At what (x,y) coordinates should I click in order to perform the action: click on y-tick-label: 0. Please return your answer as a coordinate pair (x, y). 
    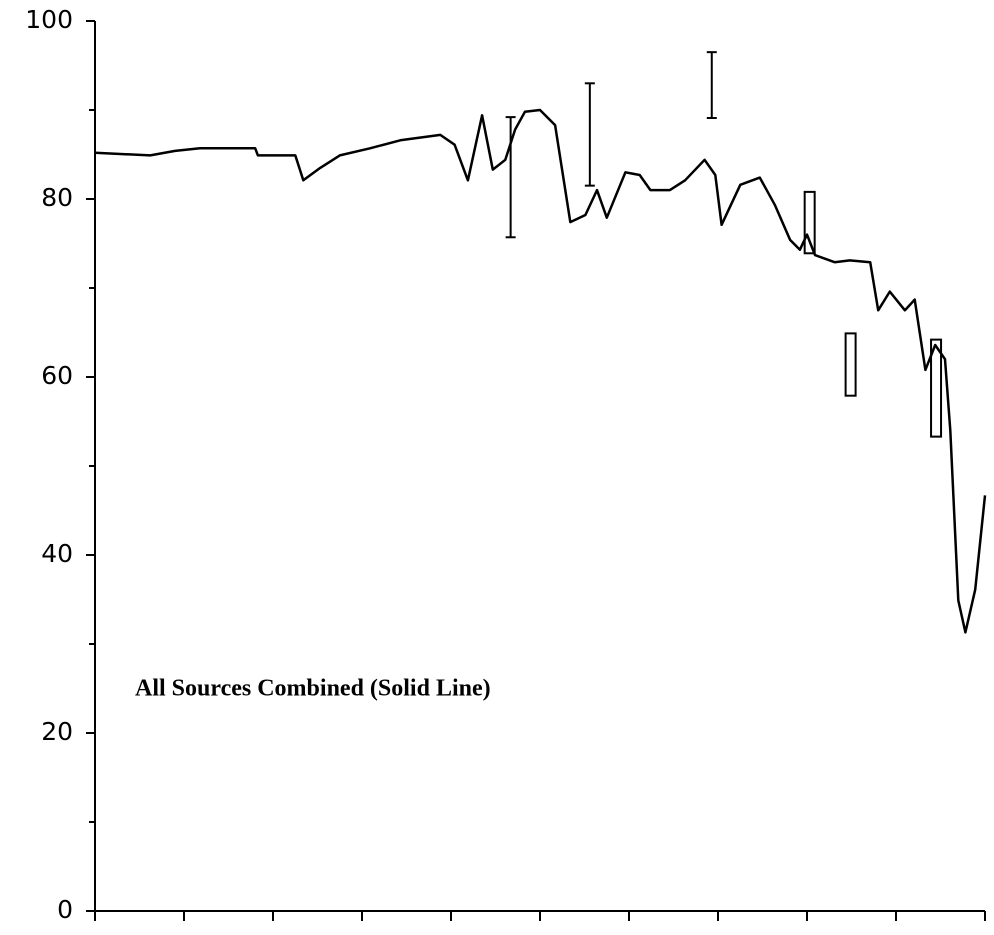
    Looking at the image, I should click on (65, 909).